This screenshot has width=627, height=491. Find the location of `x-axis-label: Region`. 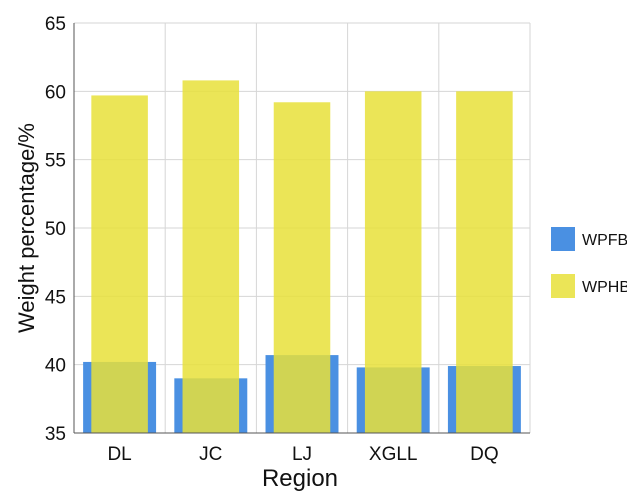

x-axis-label: Region is located at coordinates (300, 478).